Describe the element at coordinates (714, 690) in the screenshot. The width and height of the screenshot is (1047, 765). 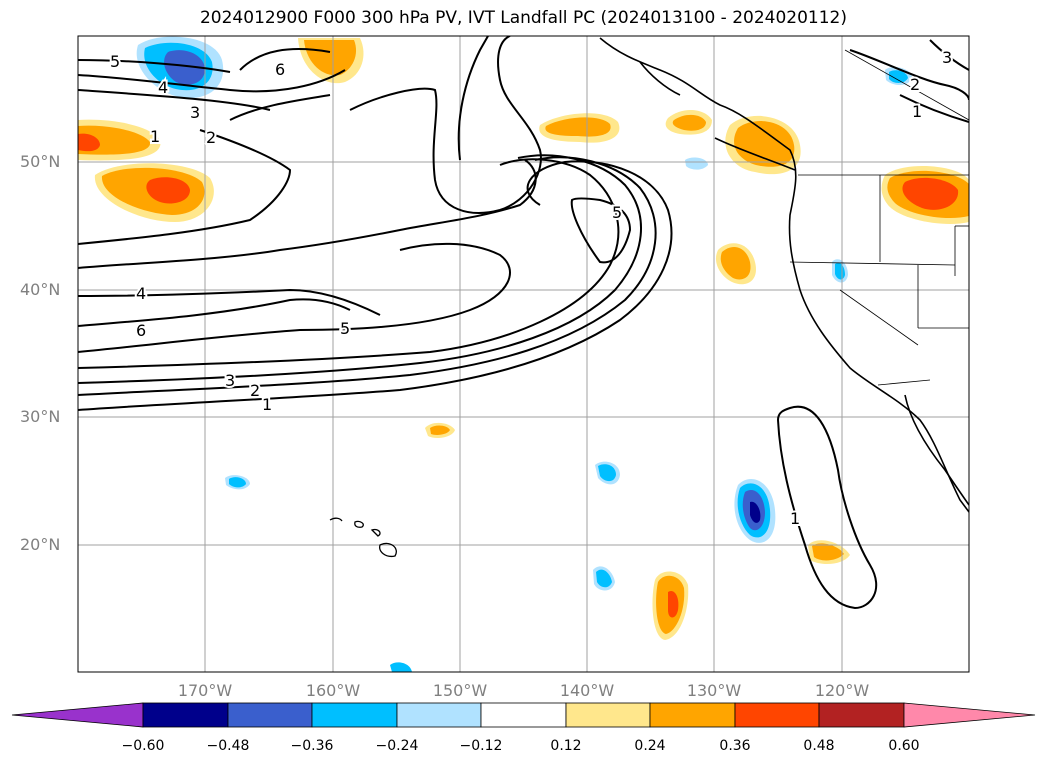
I see `lon-label-130w: 130°W` at that location.